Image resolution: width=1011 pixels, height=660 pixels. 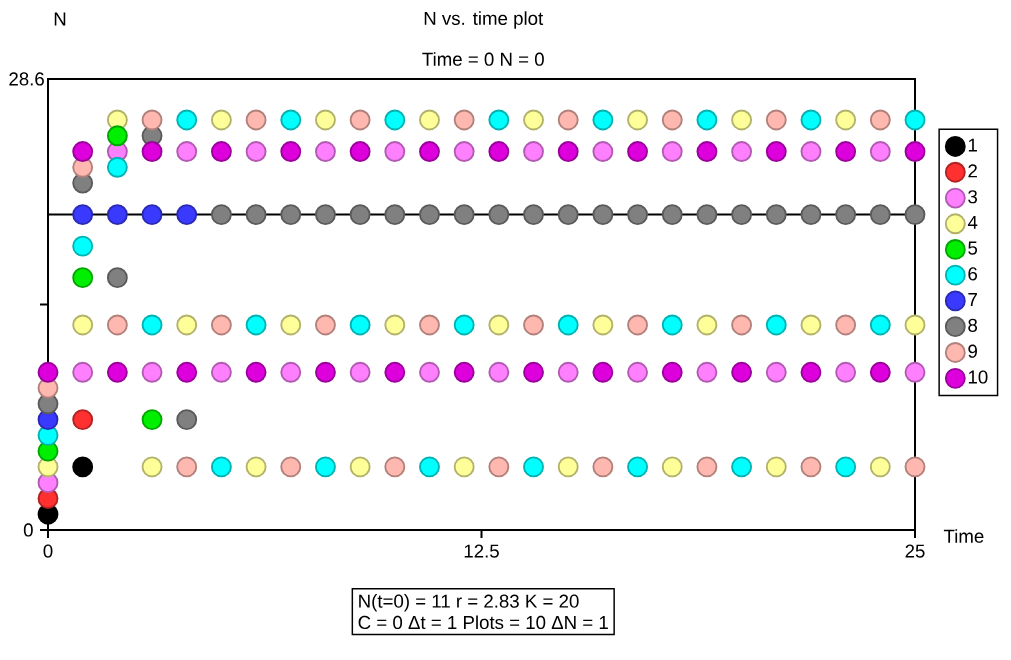 What do you see at coordinates (973, 248) in the screenshot?
I see `legend-label: 5` at bounding box center [973, 248].